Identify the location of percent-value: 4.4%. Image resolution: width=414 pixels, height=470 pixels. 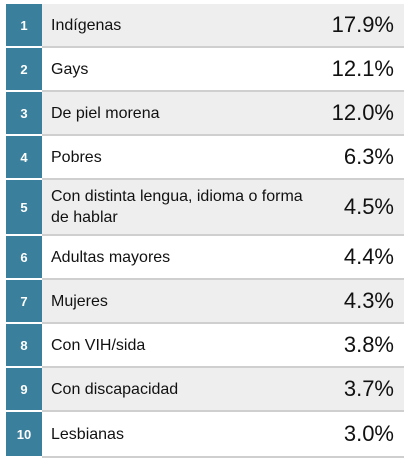
(368, 256).